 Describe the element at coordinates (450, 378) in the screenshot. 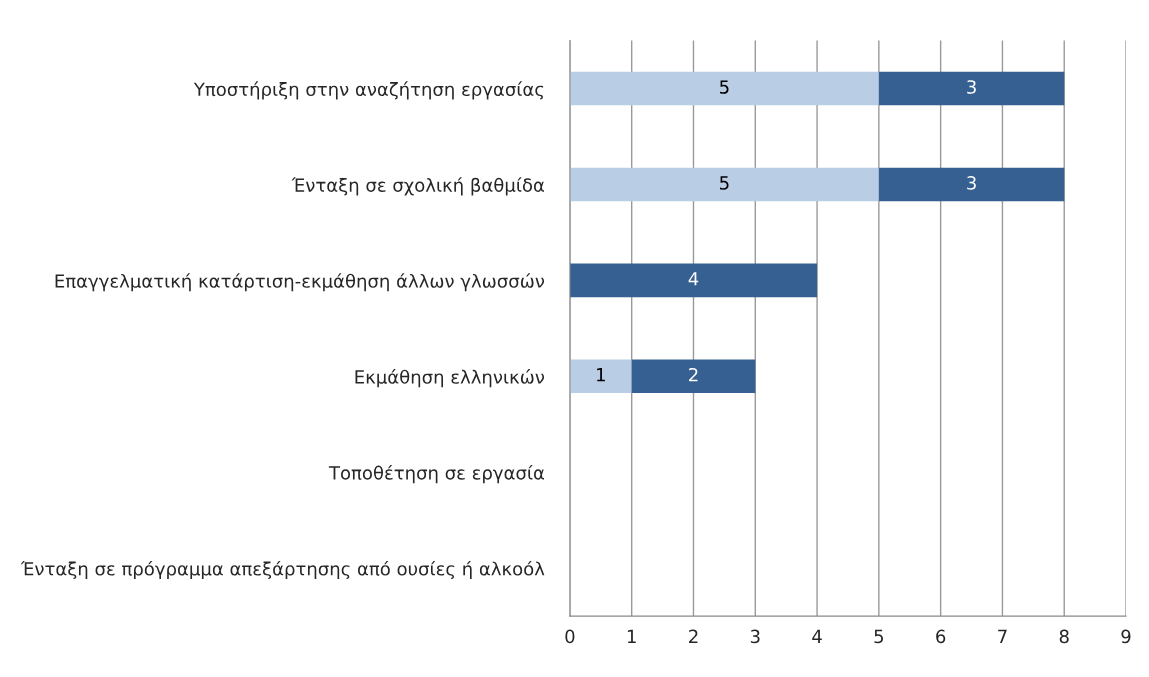

I see `y-tick-label: Εκμάθηση ελληνικών` at that location.